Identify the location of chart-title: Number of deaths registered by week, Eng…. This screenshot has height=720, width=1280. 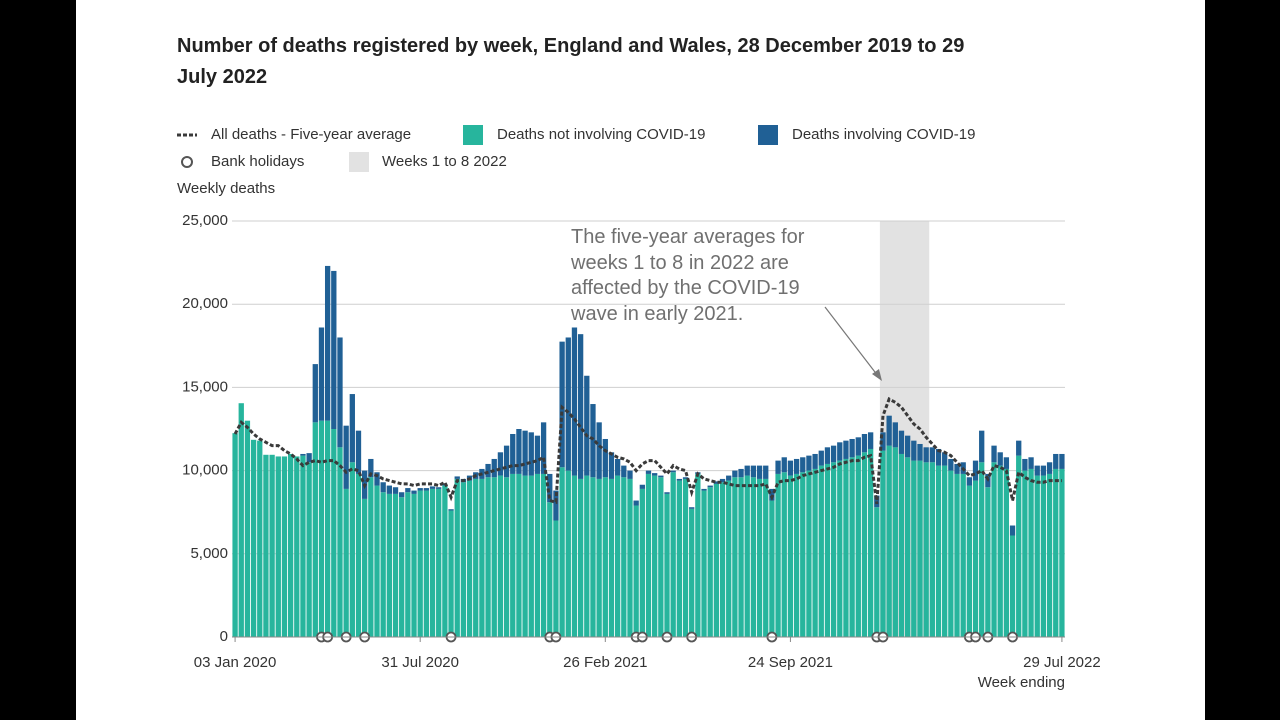
(571, 61).